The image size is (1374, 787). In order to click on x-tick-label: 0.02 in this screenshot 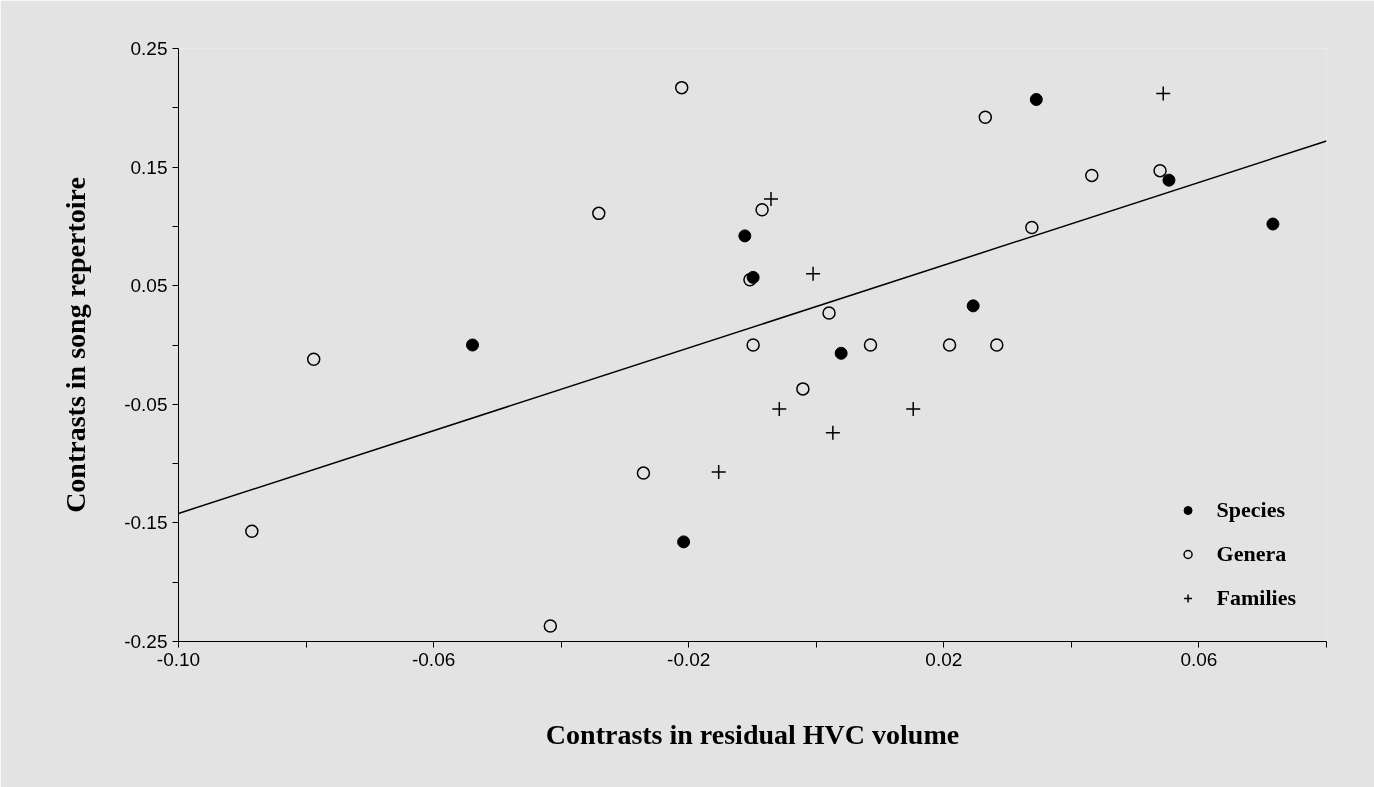, I will do `click(944, 659)`.